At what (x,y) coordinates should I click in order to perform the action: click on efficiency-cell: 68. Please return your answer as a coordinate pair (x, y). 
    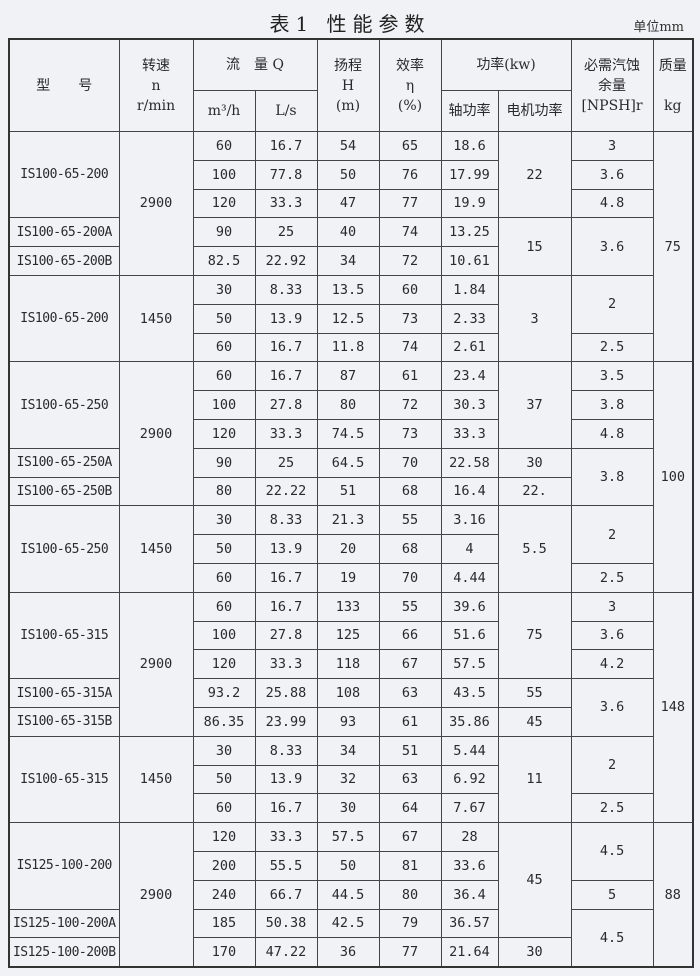
    Looking at the image, I should click on (410, 491).